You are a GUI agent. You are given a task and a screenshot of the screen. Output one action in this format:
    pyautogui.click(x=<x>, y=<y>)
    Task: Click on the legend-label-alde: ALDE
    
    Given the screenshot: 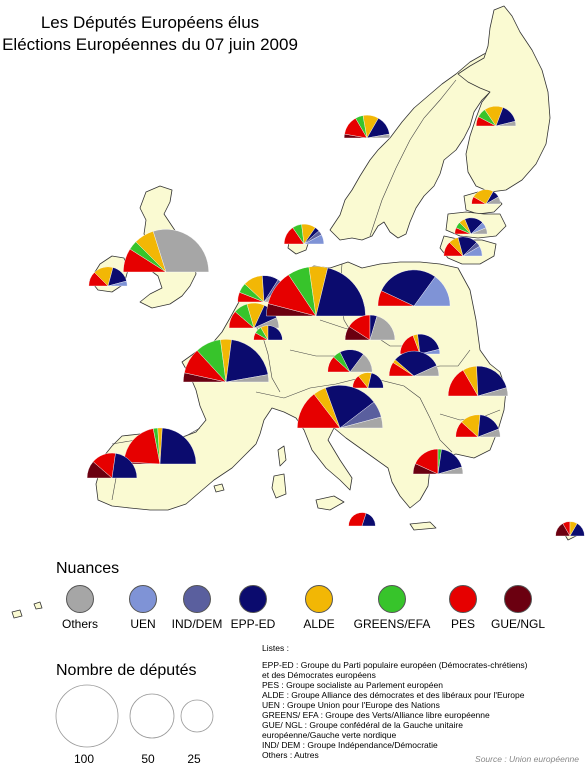 What is the action you would take?
    pyautogui.click(x=319, y=624)
    